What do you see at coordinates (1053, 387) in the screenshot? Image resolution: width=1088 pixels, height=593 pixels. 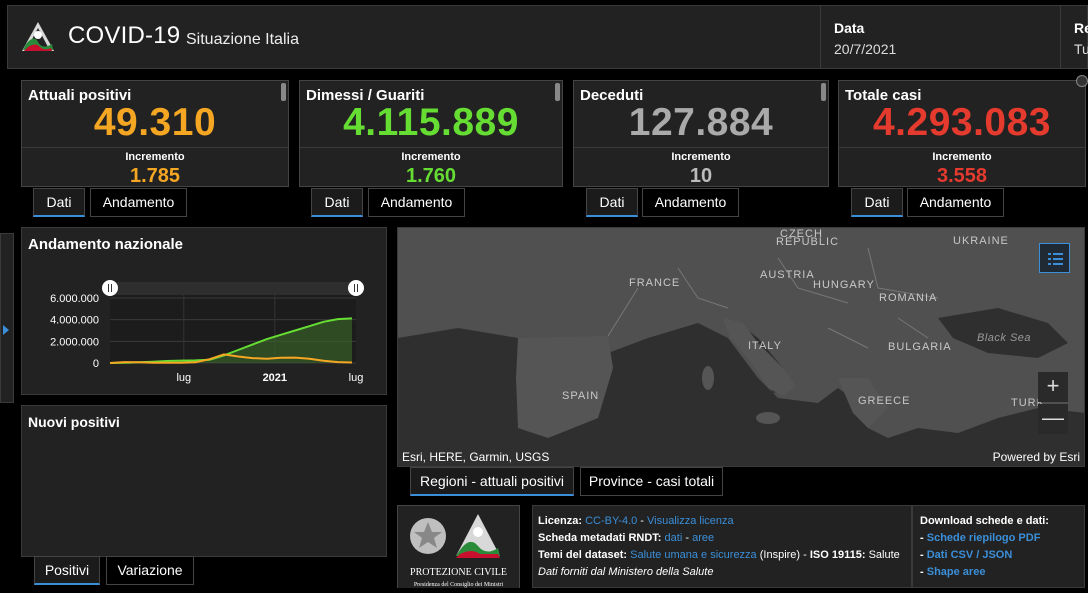 I see `zoom-in-button: +` at bounding box center [1053, 387].